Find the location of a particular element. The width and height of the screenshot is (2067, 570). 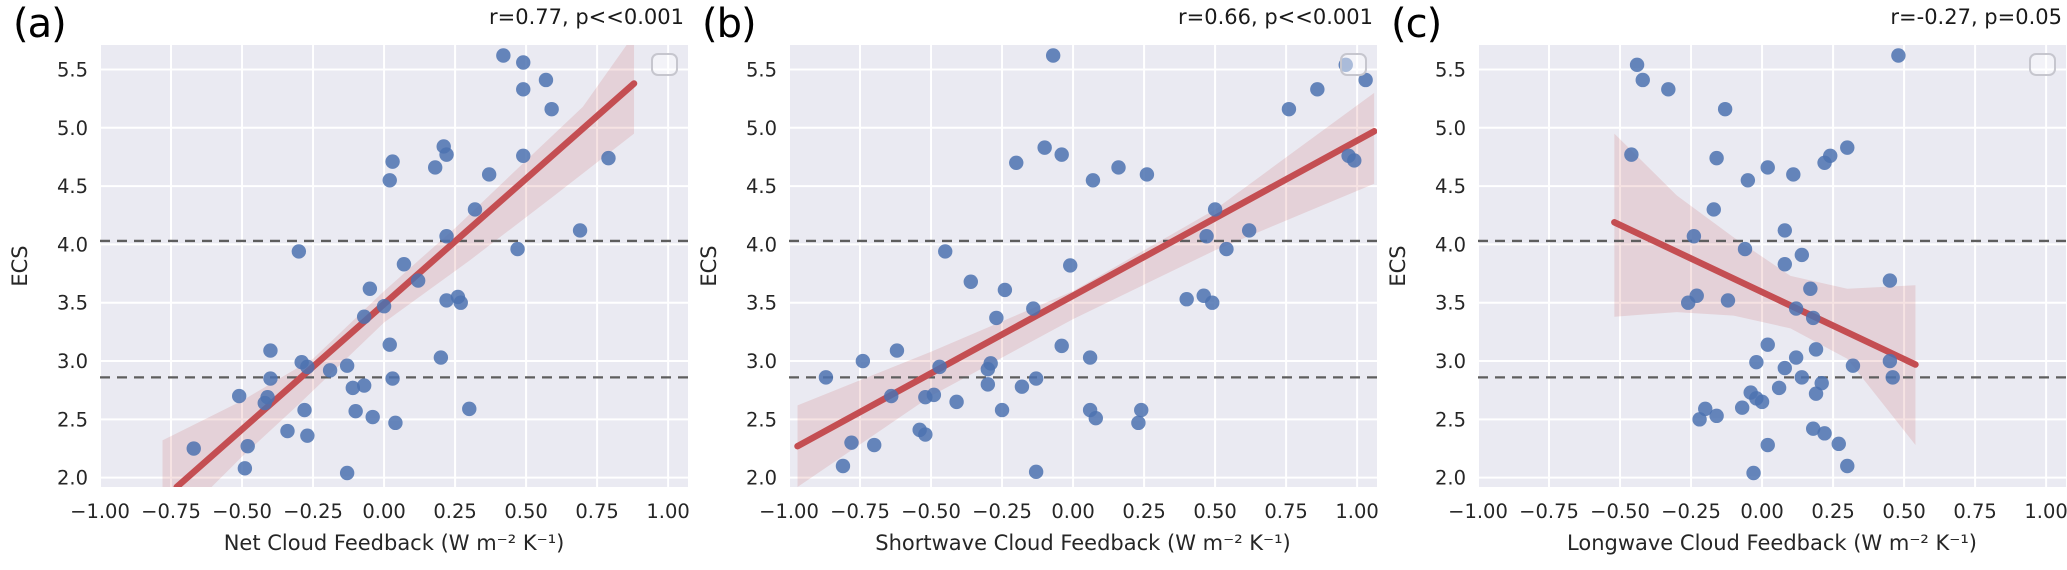

panel-letter-a: (a) is located at coordinates (40, 24).